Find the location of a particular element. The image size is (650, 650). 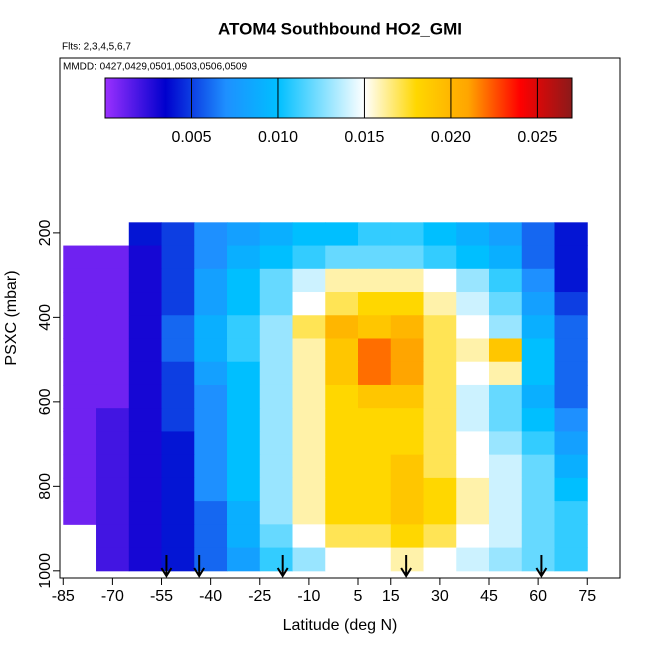

x-tick-label: -40 is located at coordinates (210, 596).